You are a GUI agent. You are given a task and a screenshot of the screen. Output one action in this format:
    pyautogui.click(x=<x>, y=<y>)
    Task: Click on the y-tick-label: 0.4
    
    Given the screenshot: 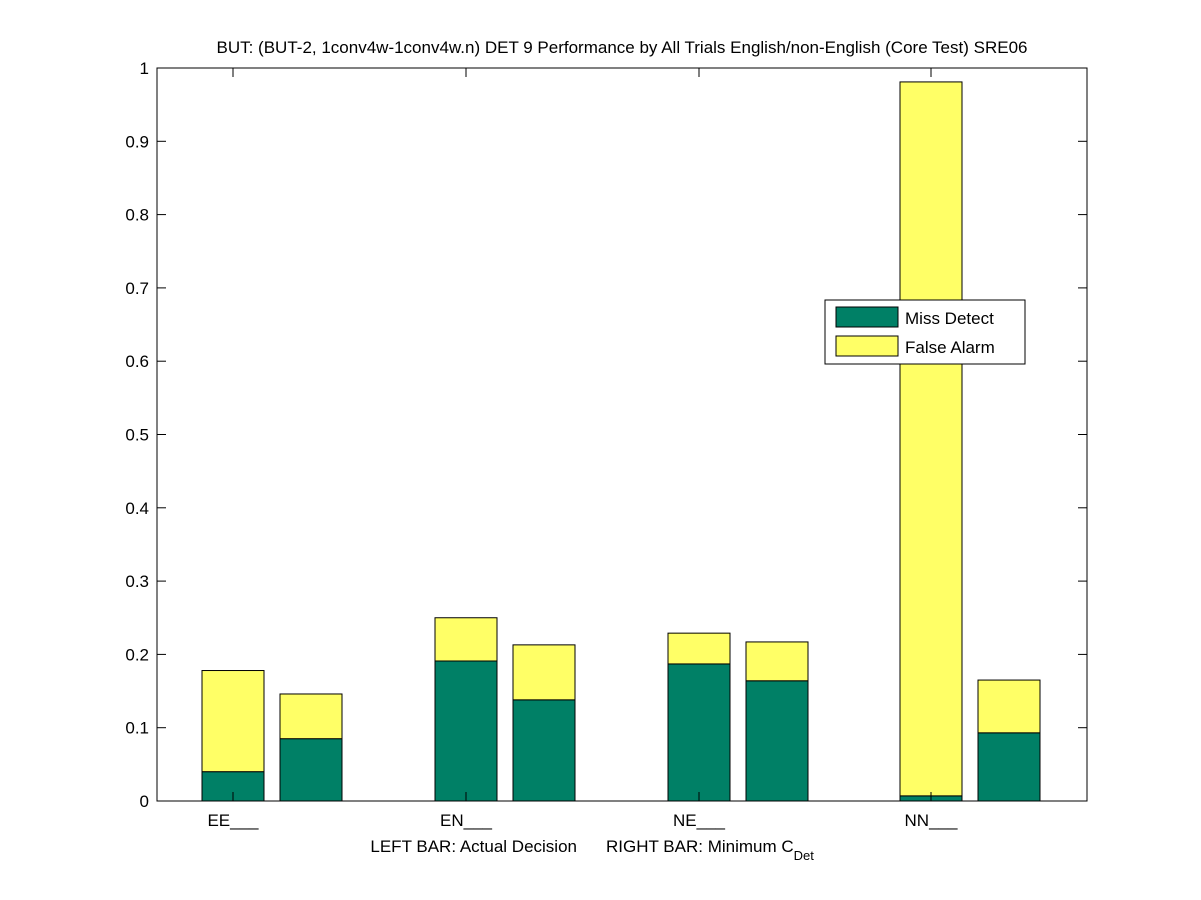 What is the action you would take?
    pyautogui.click(x=137, y=508)
    